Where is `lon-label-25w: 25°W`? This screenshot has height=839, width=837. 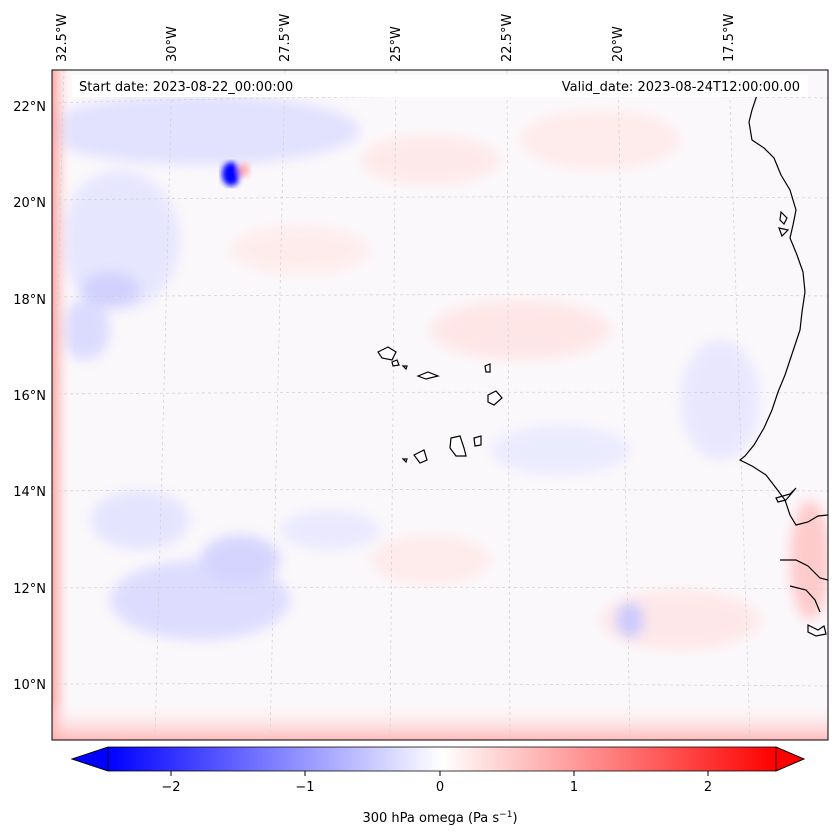 lon-label-25w: 25°W is located at coordinates (396, 44).